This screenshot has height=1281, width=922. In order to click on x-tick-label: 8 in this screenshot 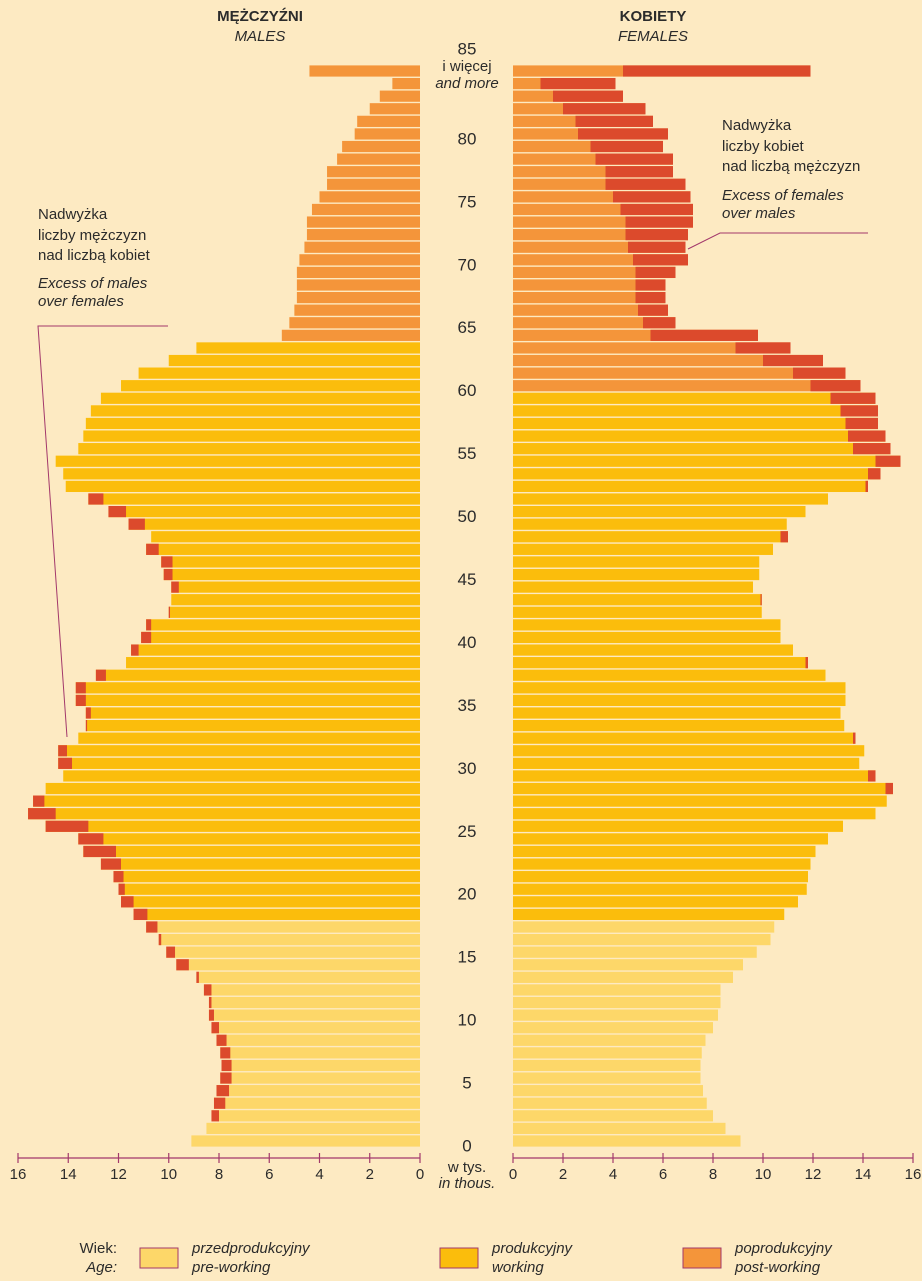, I will do `click(219, 1174)`.